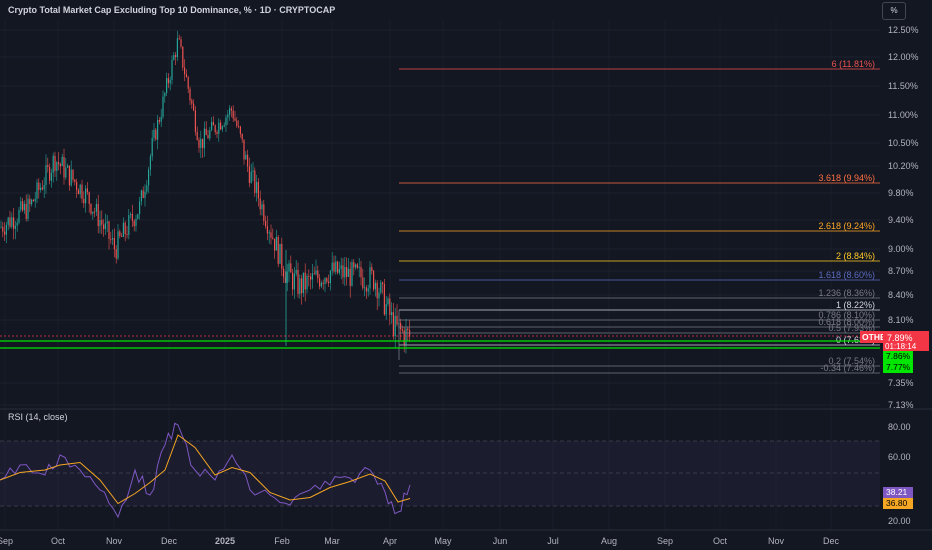 The height and width of the screenshot is (550, 932). I want to click on percent-scale-button: %, so click(894, 11).